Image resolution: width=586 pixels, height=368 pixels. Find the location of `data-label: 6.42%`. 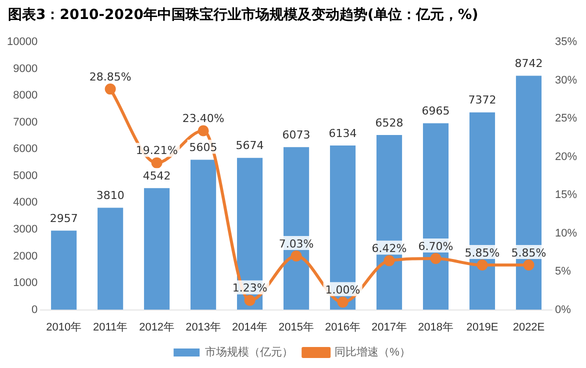

data-label: 6.42% is located at coordinates (389, 249).